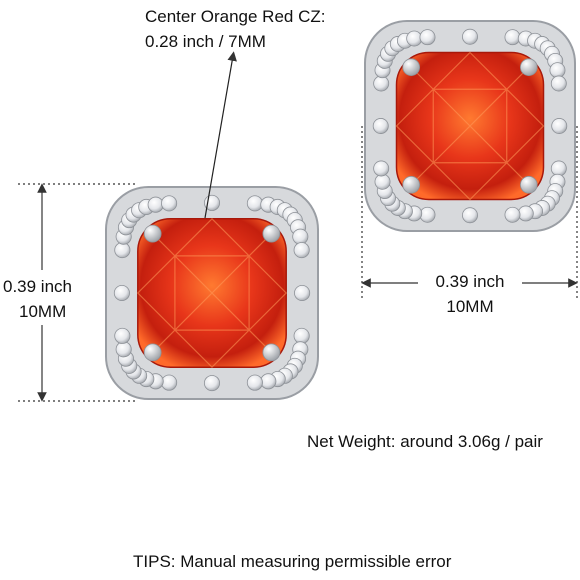  I want to click on callout-title: Center Orange Red CZ:, so click(235, 16).